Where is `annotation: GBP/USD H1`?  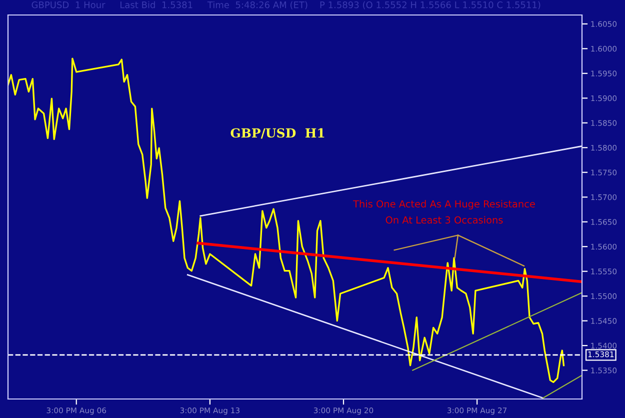 annotation: GBP/USD H1 is located at coordinates (277, 133).